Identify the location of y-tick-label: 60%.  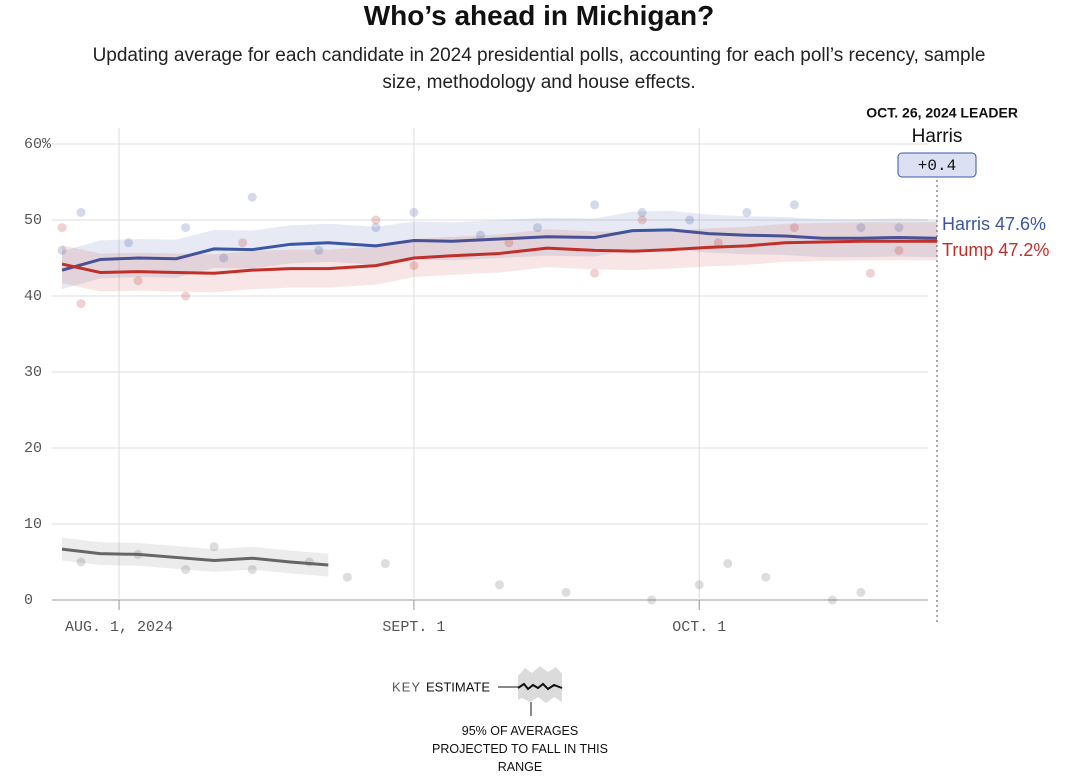
(38, 144).